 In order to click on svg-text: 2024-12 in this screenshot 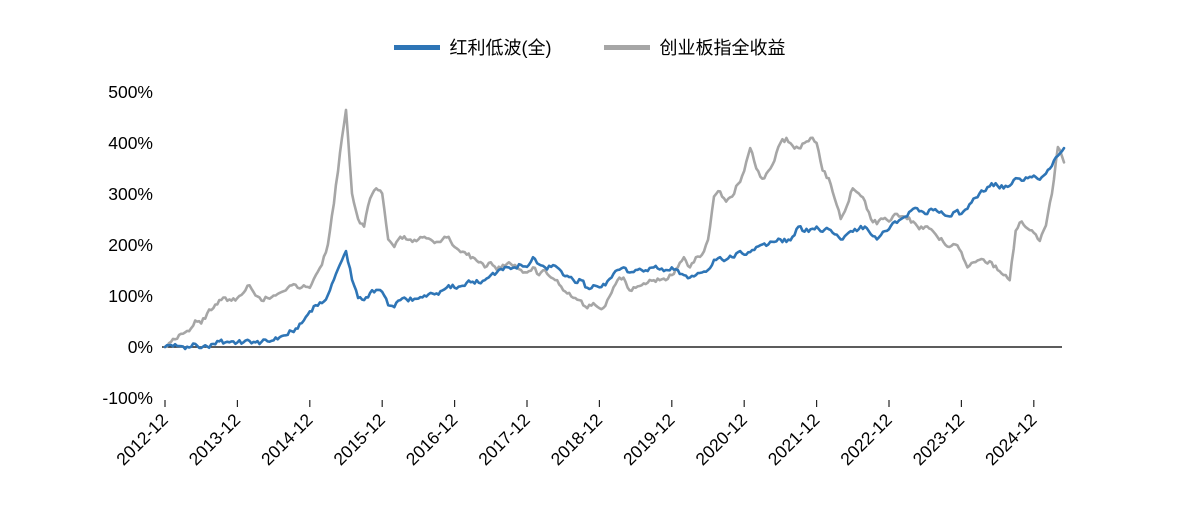, I will do `click(1011, 440)`.